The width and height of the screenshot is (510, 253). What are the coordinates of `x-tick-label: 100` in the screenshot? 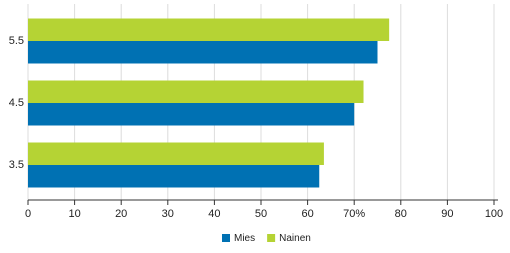 It's located at (494, 214).